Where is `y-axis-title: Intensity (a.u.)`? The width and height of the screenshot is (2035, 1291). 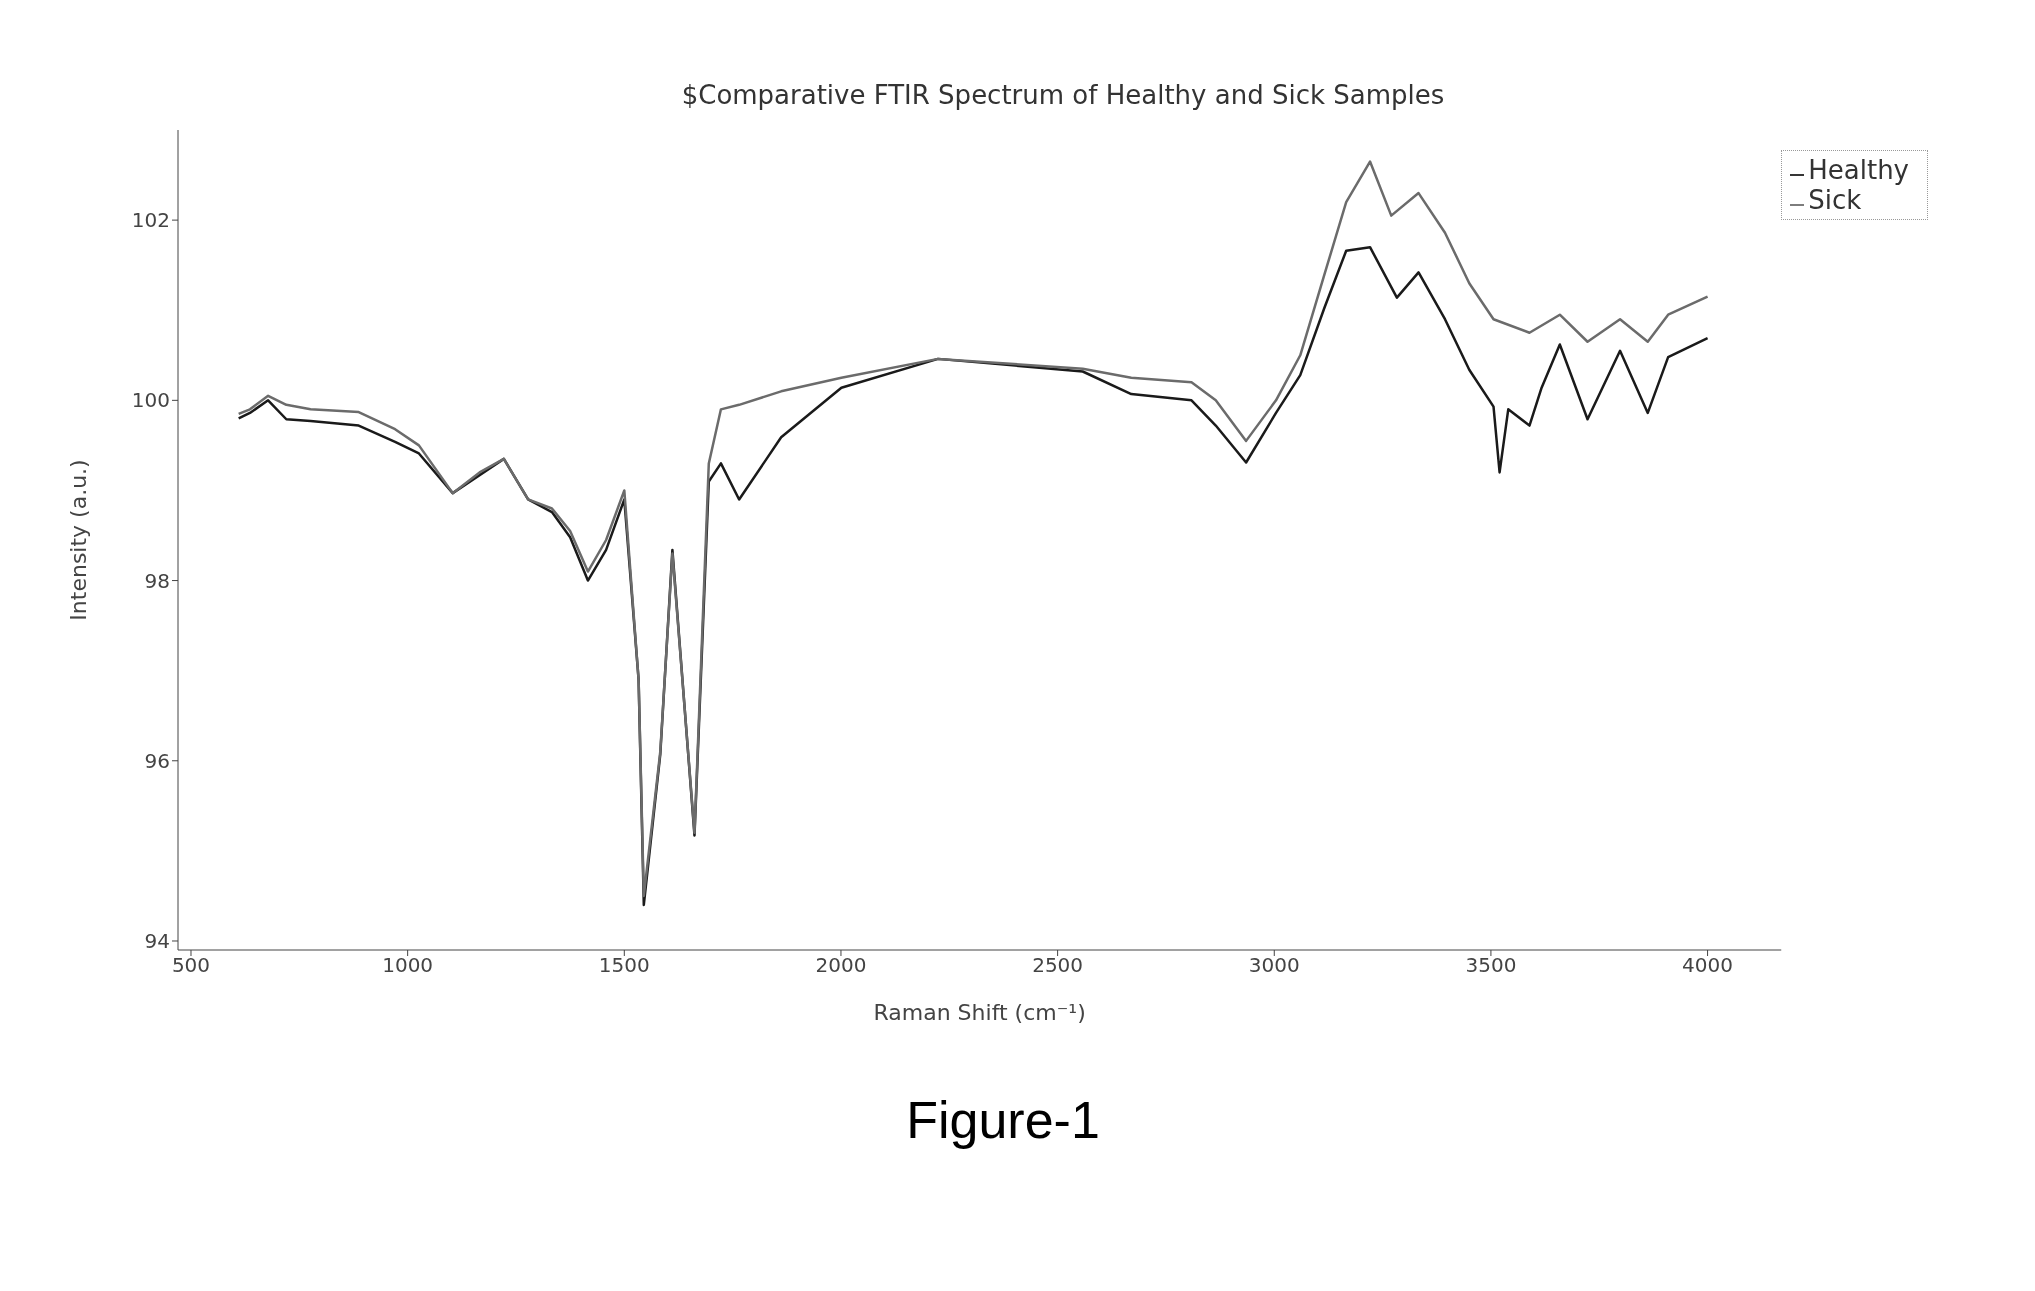 y-axis-title: Intensity (a.u.) is located at coordinates (78, 540).